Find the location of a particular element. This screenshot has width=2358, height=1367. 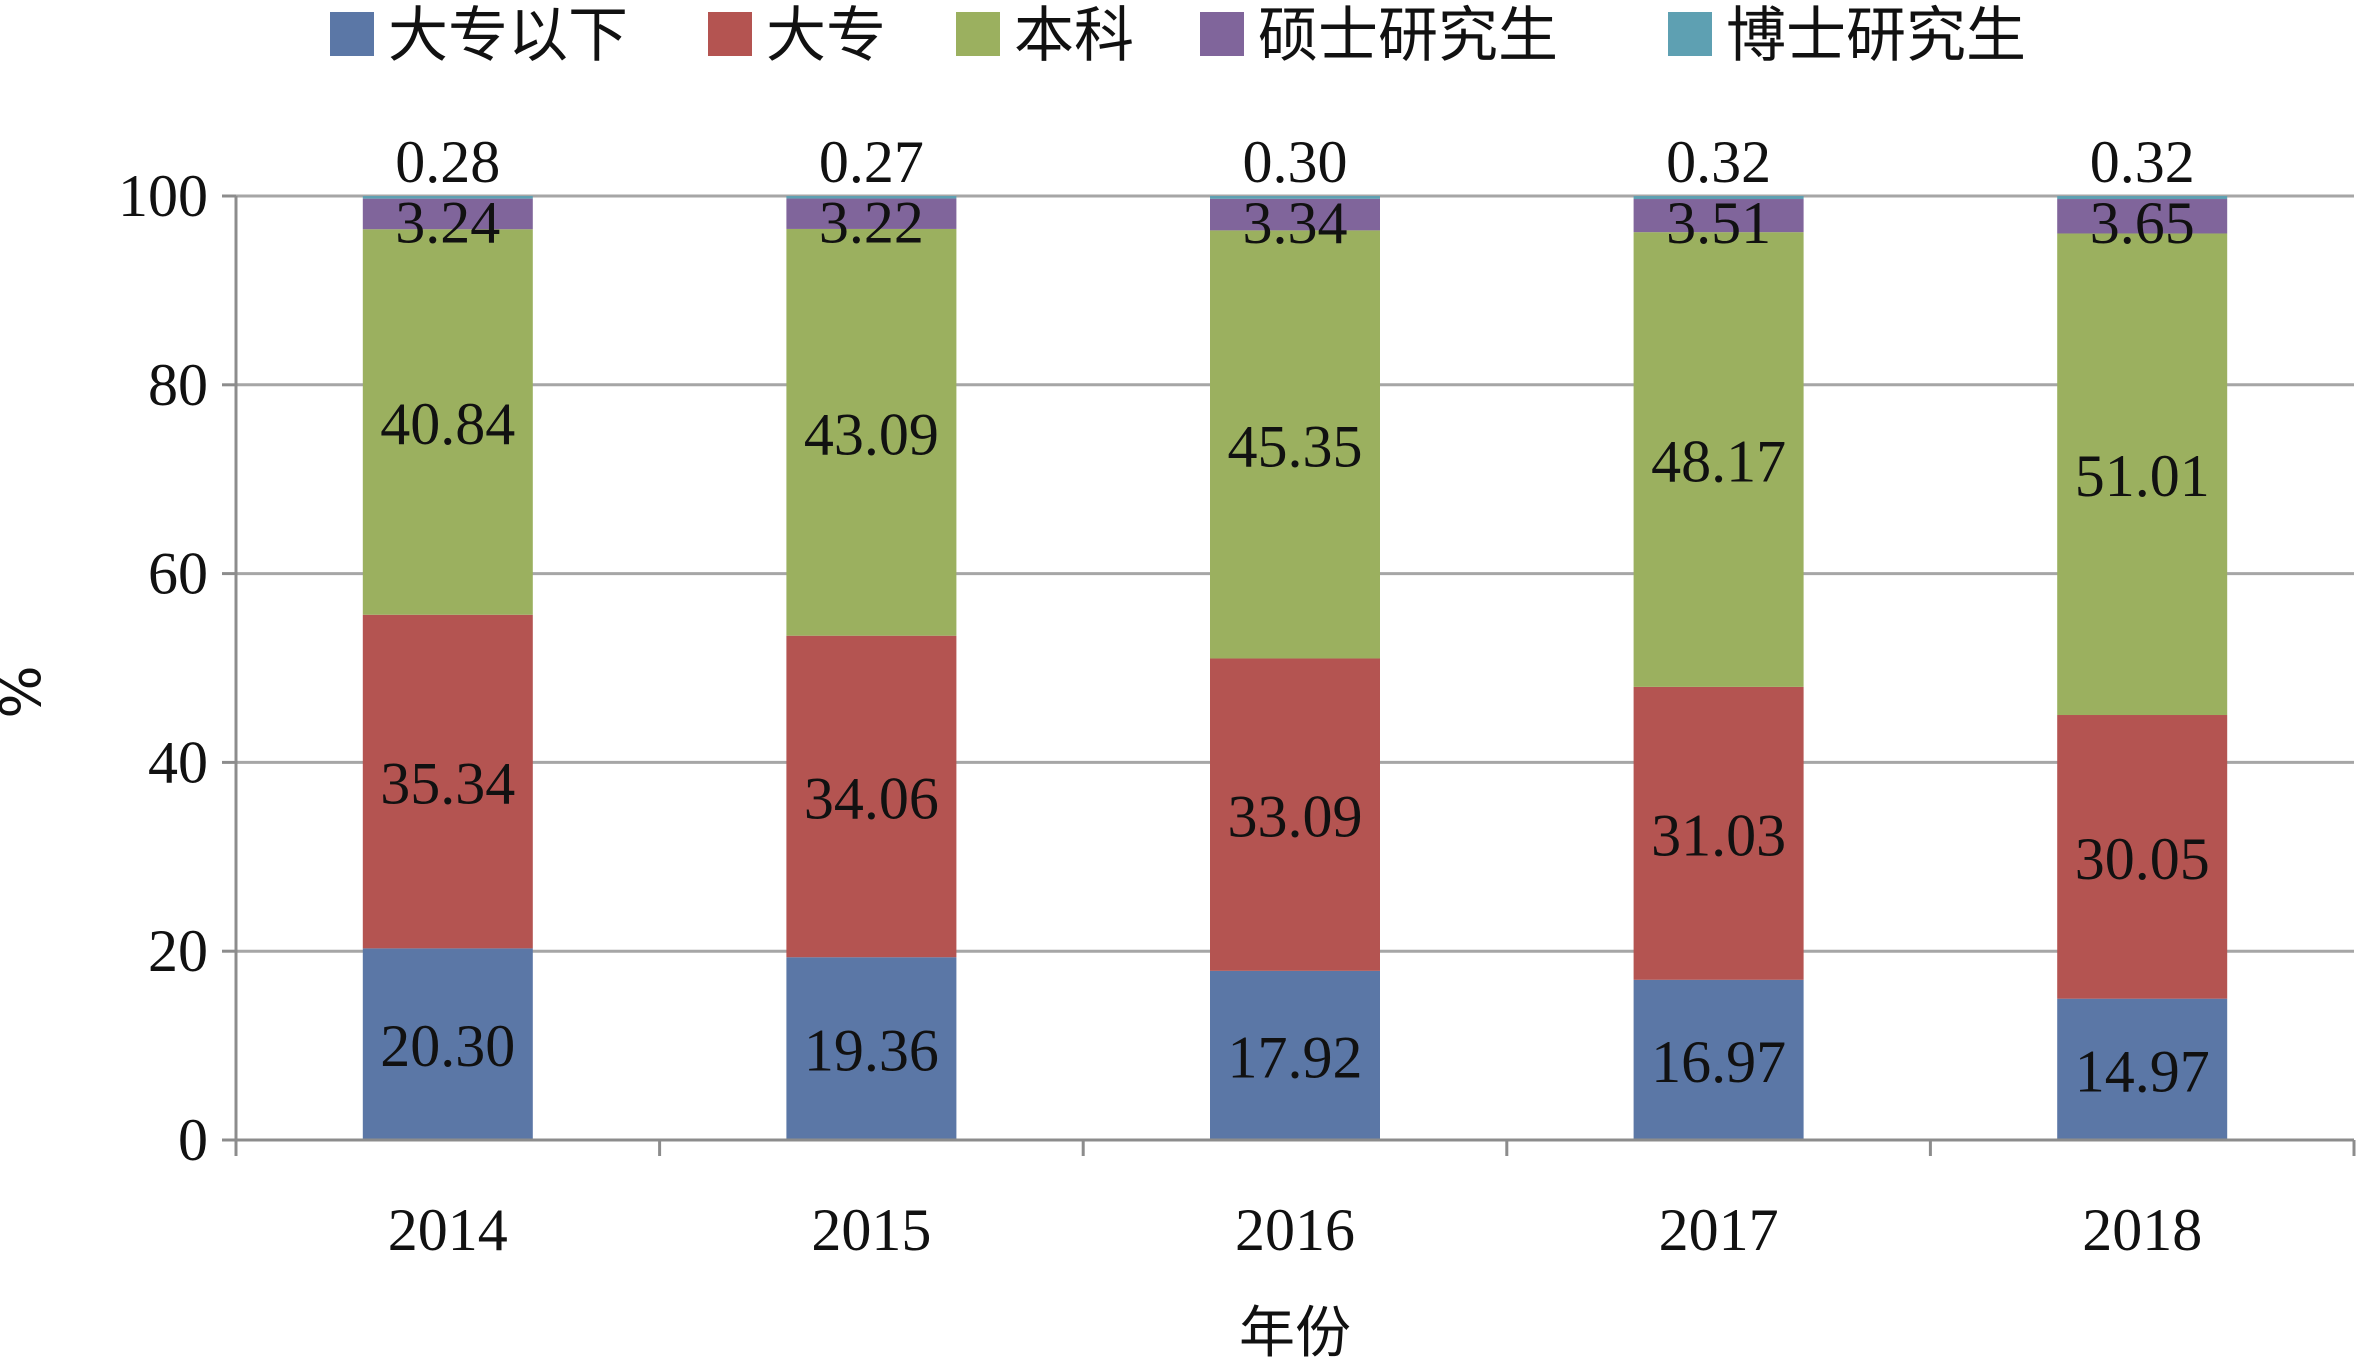

data-label: 0.28 is located at coordinates (447, 162).